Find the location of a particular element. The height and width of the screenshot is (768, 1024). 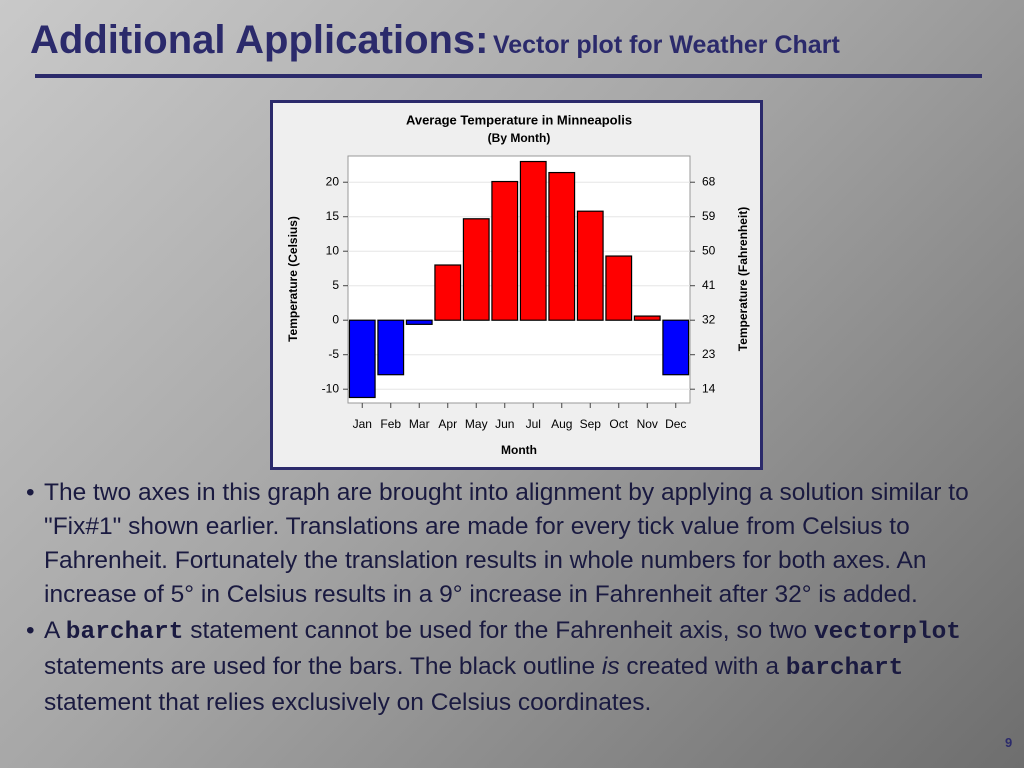

y-tick-label: -10 is located at coordinates (331, 388).